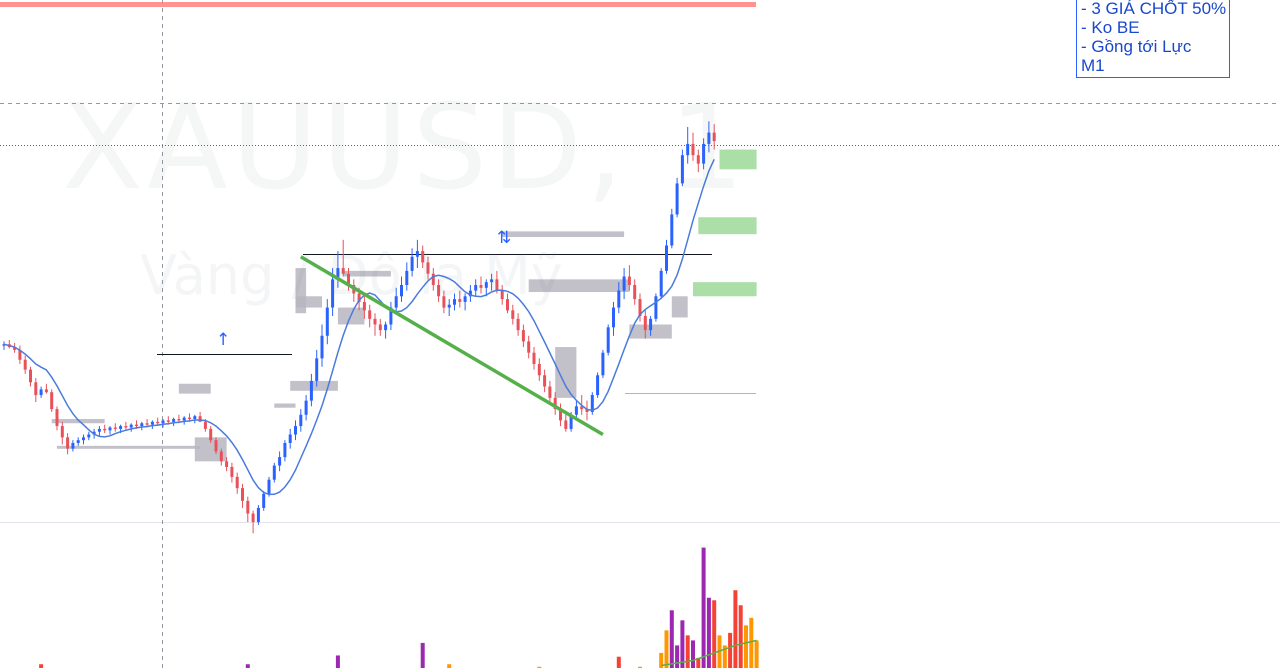 The width and height of the screenshot is (1280, 668). Describe the element at coordinates (399, 607) in the screenshot. I see `volume-group` at that location.